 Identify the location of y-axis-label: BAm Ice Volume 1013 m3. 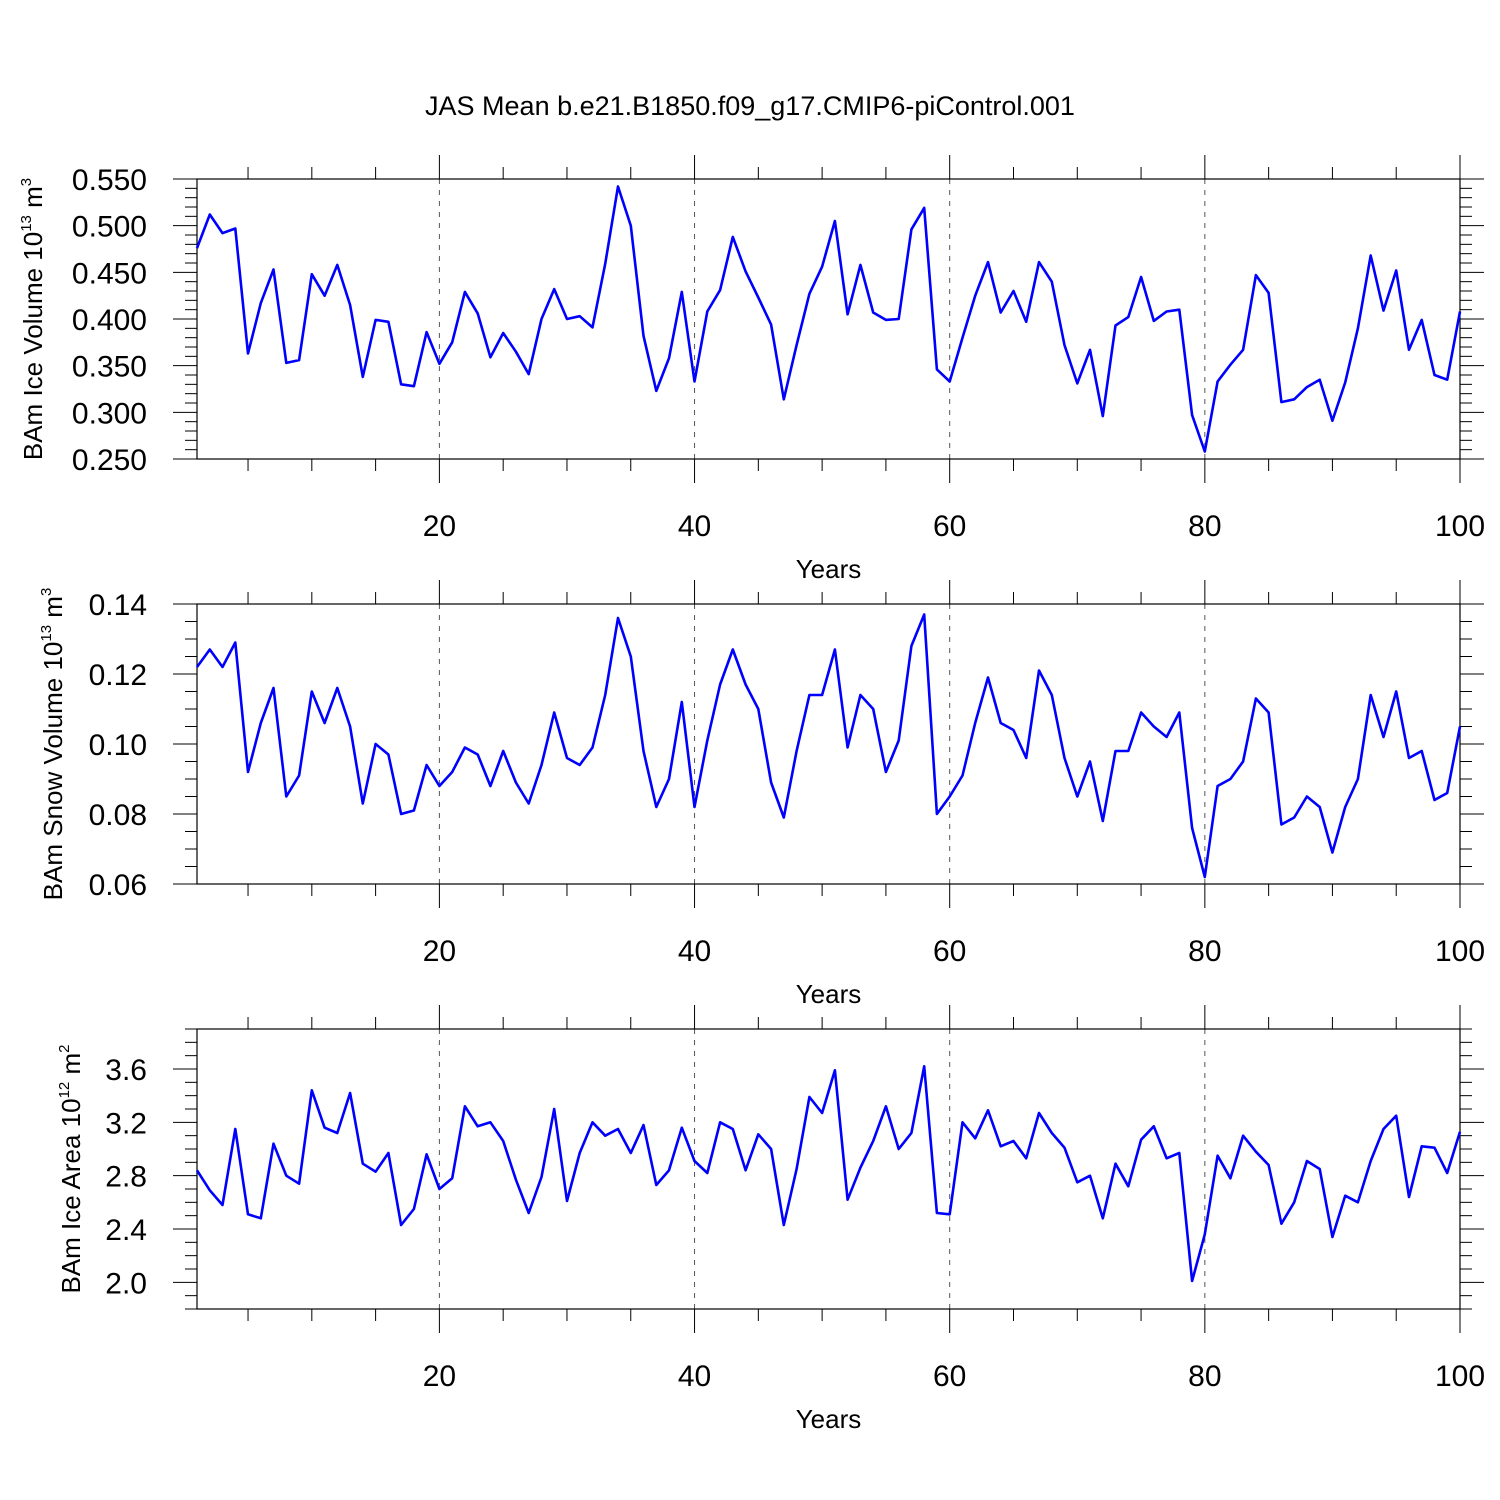
(33, 319).